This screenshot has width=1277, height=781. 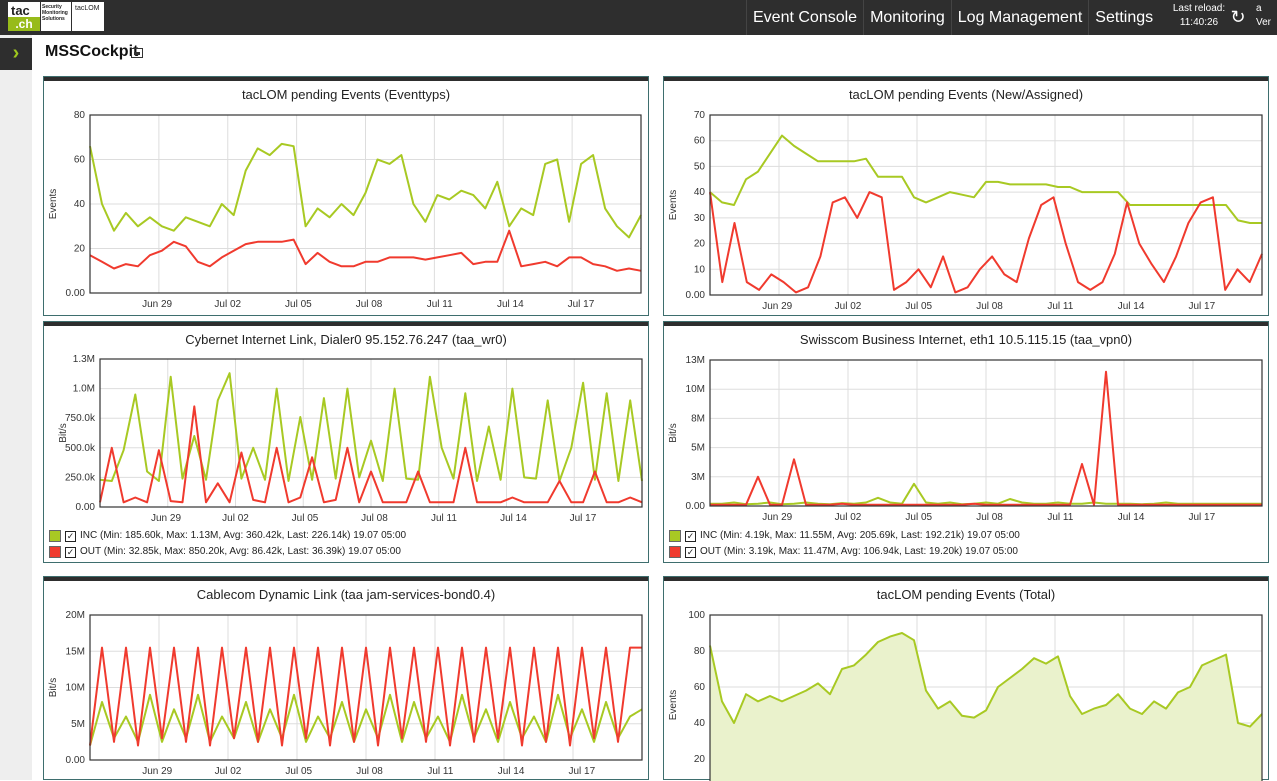 I want to click on tac-logo-top: tac, so click(x=20, y=10).